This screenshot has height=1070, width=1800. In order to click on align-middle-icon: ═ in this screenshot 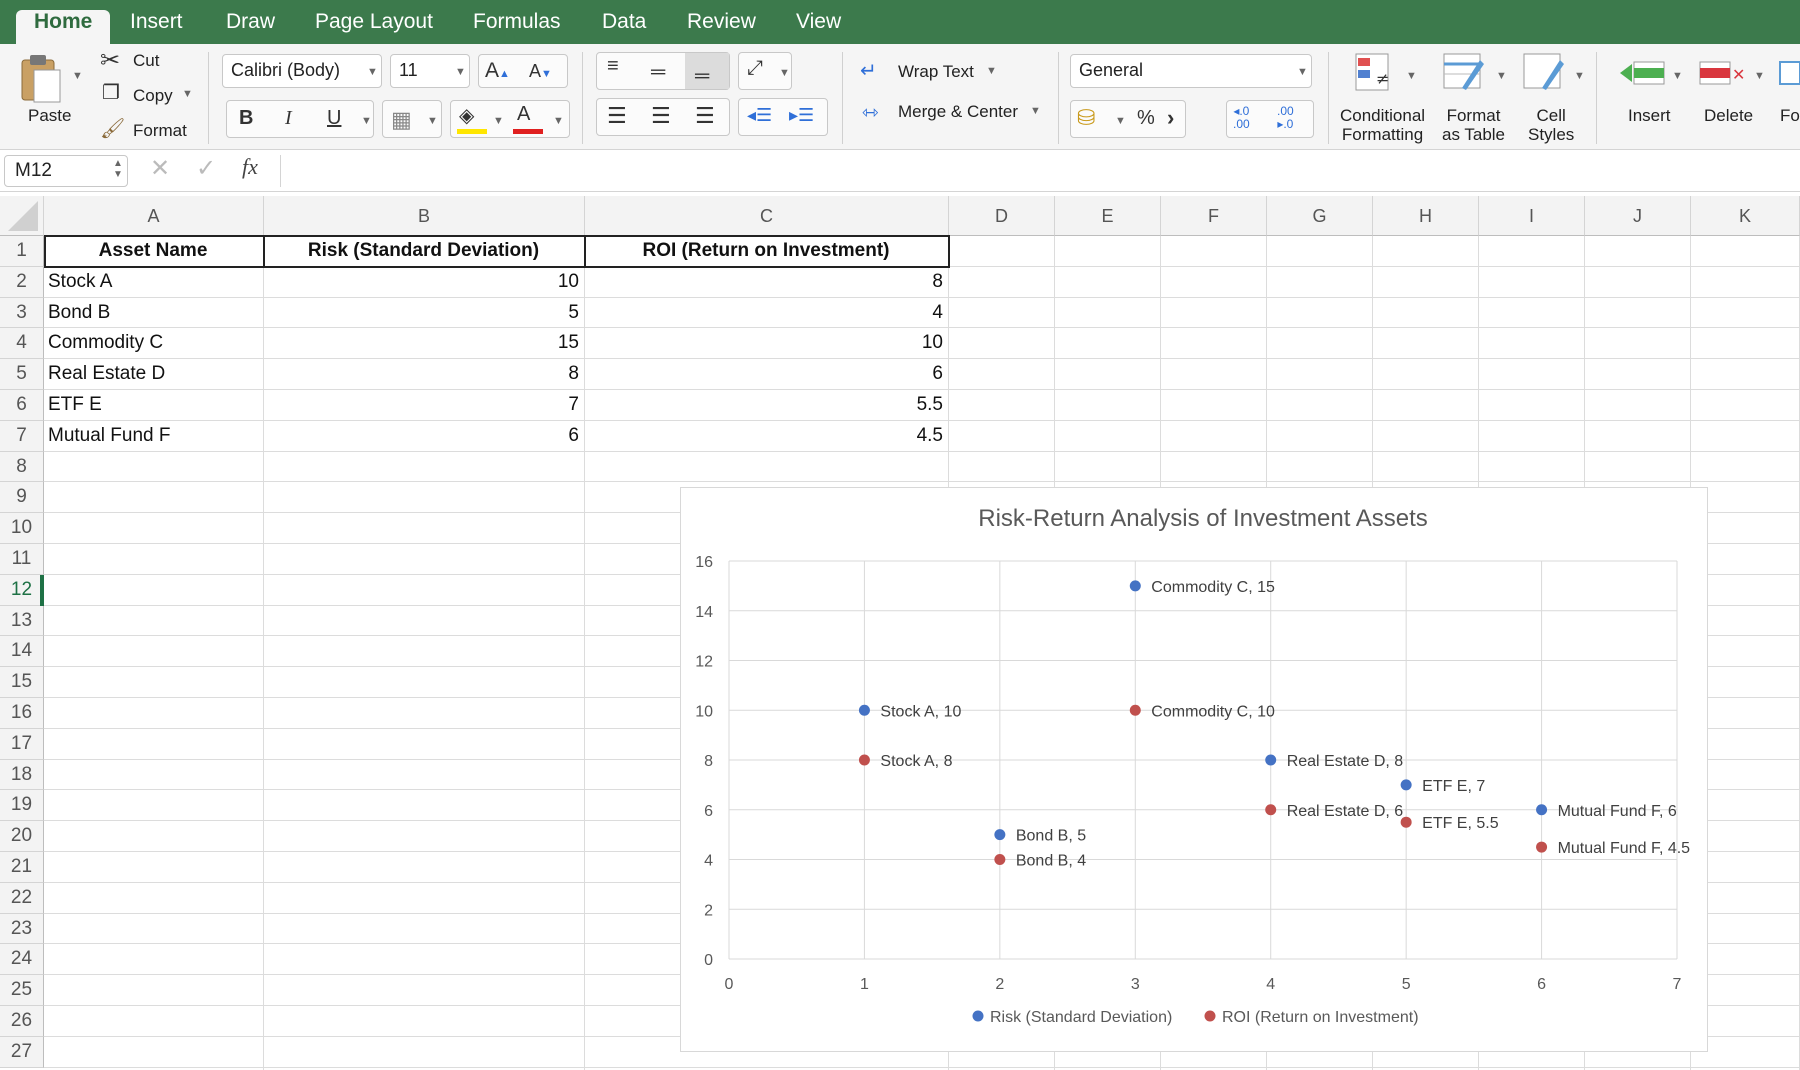, I will do `click(658, 72)`.